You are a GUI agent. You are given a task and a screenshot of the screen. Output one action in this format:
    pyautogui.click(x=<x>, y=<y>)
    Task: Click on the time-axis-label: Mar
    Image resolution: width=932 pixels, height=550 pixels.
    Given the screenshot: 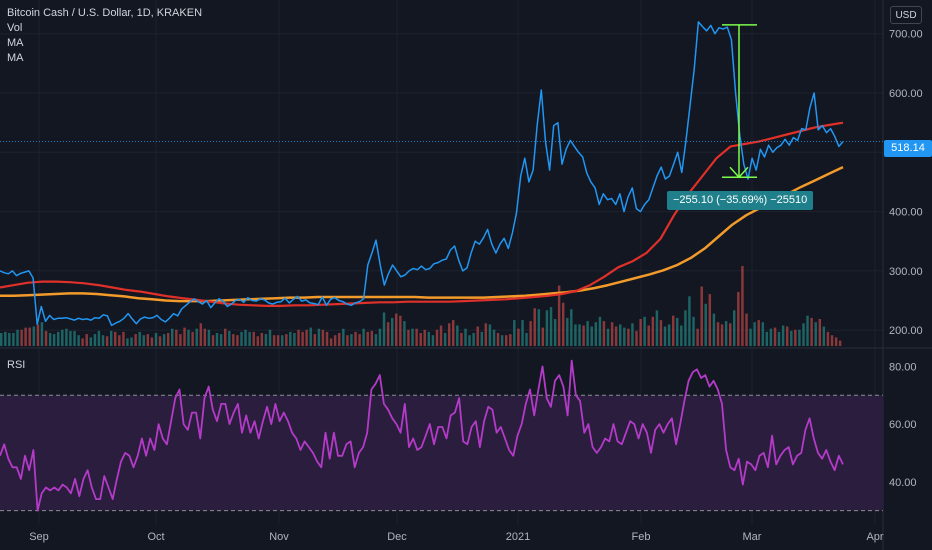 What is the action you would take?
    pyautogui.click(x=752, y=537)
    